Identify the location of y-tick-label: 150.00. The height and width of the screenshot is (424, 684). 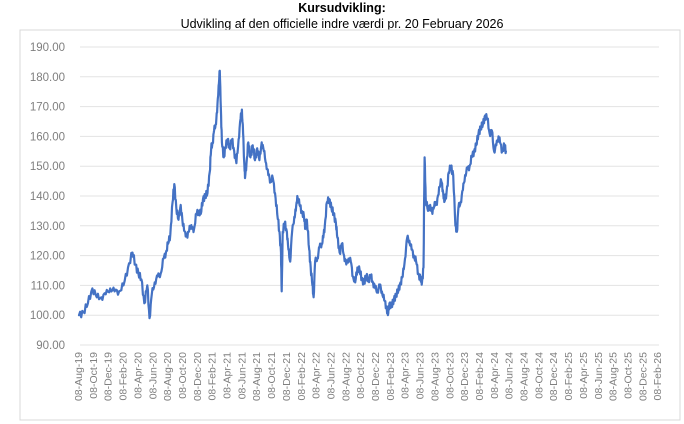
(47, 167).